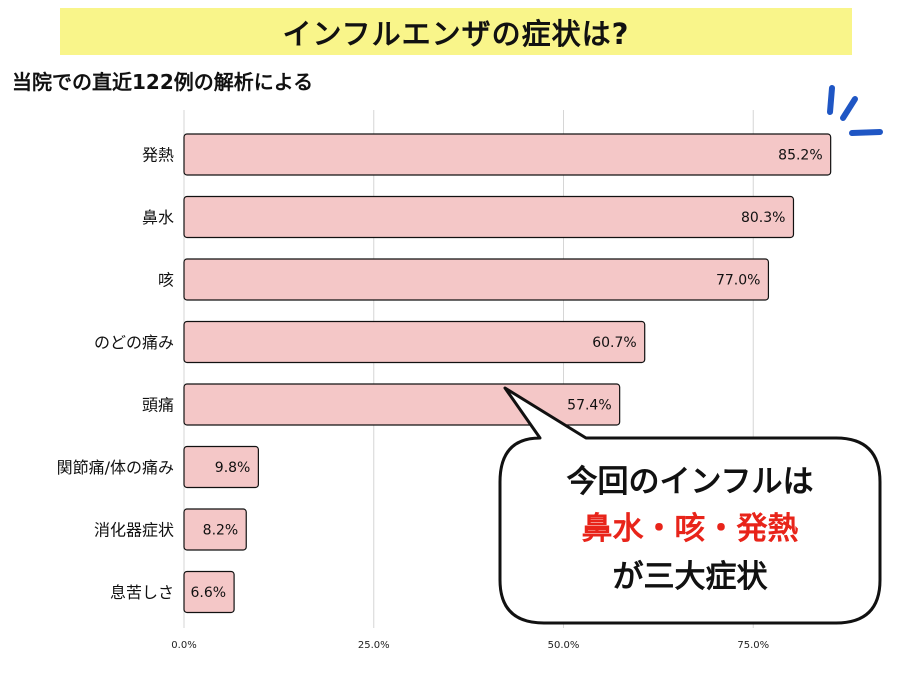 This screenshot has width=900, height=675. Describe the element at coordinates (614, 343) in the screenshot. I see `value-label: 60.7%` at that location.